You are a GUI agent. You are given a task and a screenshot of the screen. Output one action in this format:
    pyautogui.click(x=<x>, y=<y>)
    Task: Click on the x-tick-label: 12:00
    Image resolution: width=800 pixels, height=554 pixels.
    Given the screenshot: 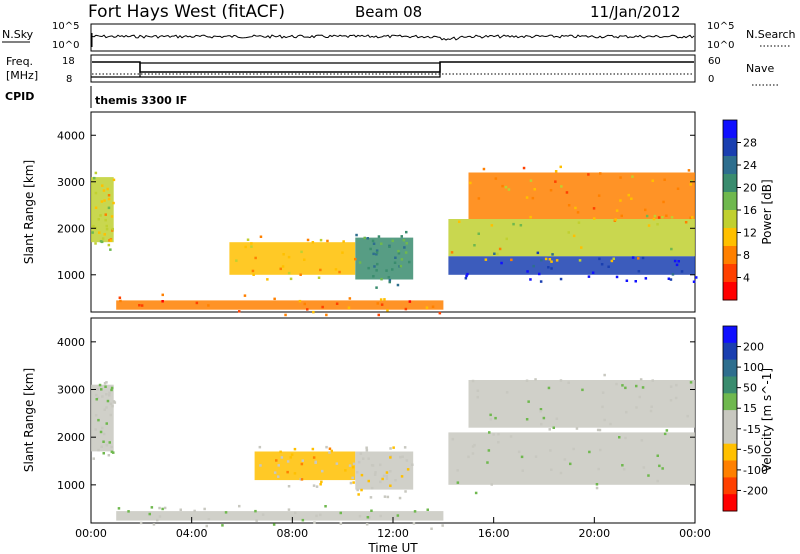 What is the action you would take?
    pyautogui.click(x=393, y=533)
    